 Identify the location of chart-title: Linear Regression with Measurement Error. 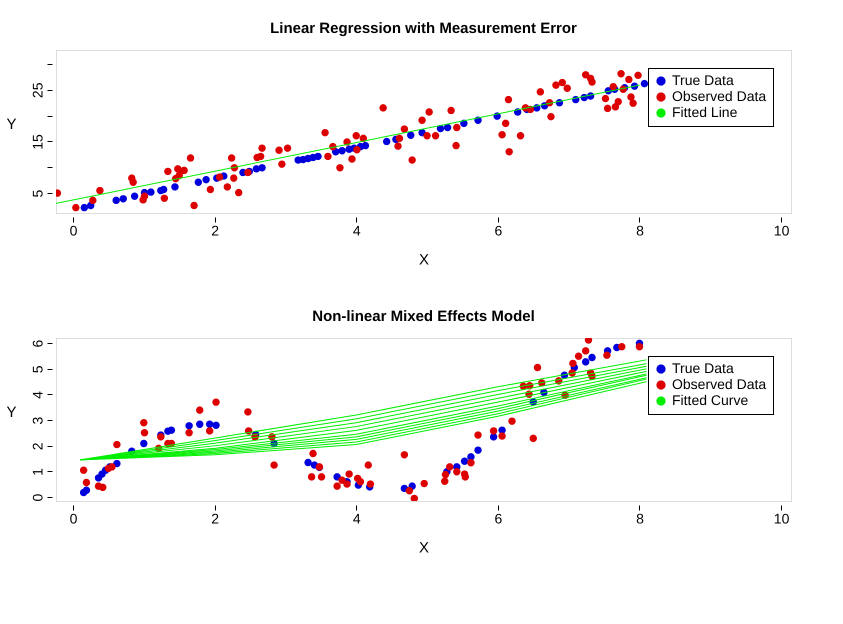
(424, 28).